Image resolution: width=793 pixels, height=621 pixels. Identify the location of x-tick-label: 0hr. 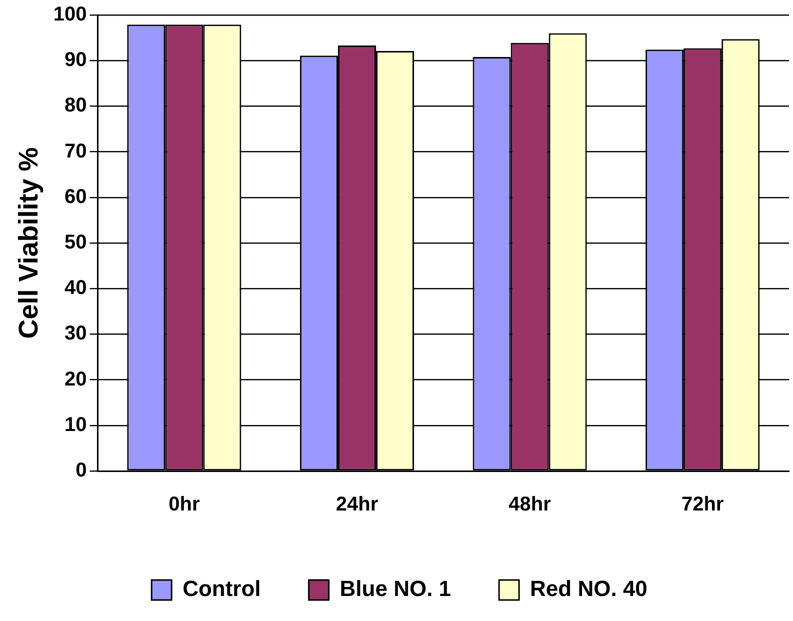
(184, 505).